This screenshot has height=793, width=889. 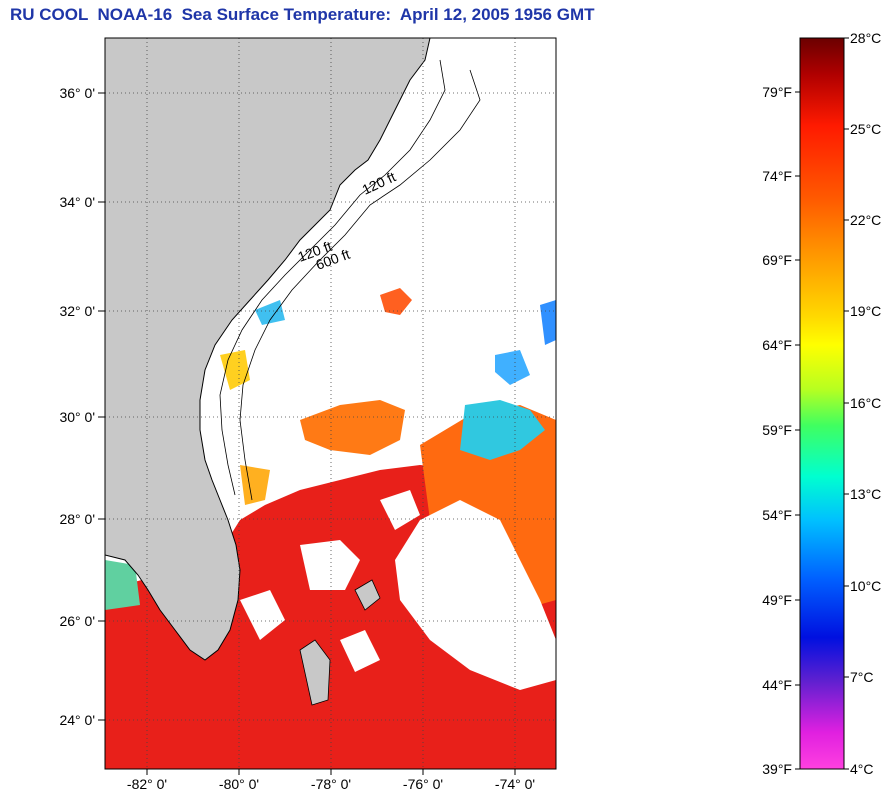 What do you see at coordinates (865, 220) in the screenshot?
I see `celsius-label-22: 22°C` at bounding box center [865, 220].